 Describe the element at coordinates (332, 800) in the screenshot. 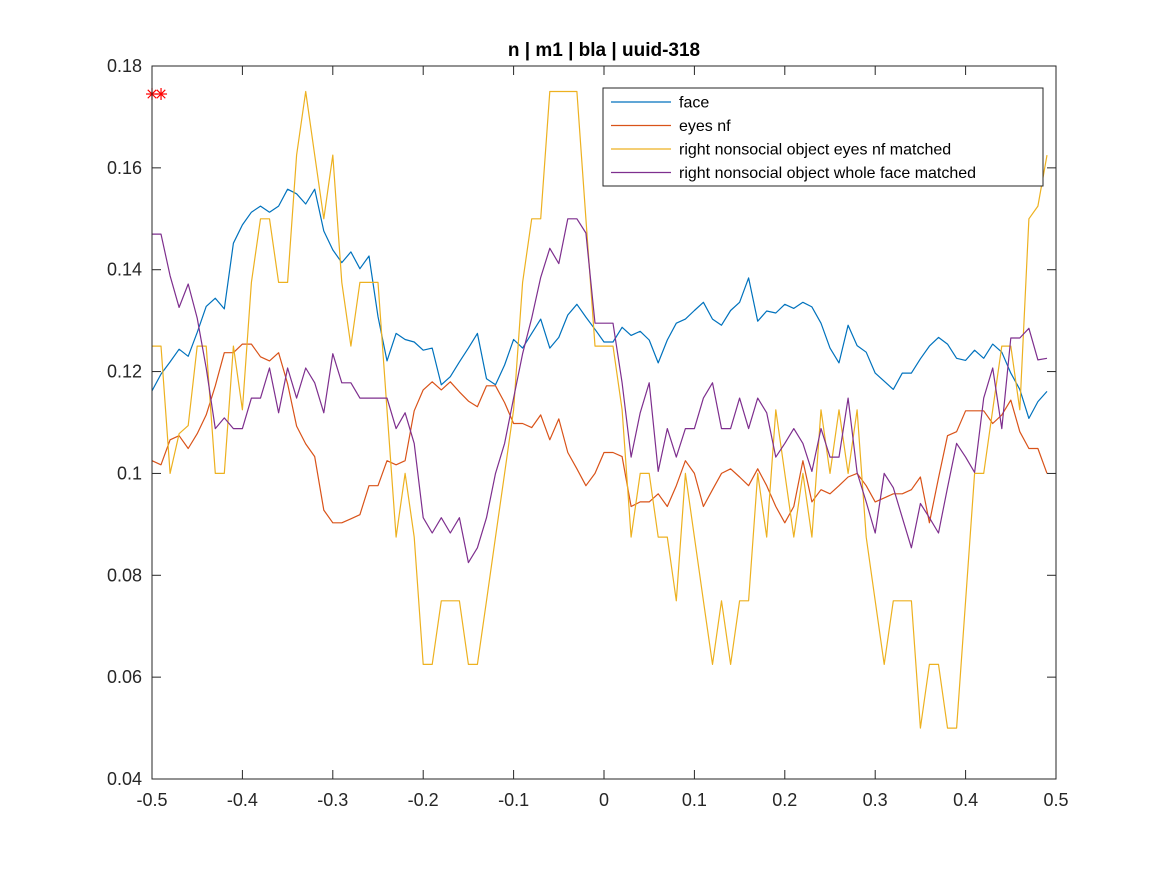

I see `x-tick-label: -0.3` at that location.